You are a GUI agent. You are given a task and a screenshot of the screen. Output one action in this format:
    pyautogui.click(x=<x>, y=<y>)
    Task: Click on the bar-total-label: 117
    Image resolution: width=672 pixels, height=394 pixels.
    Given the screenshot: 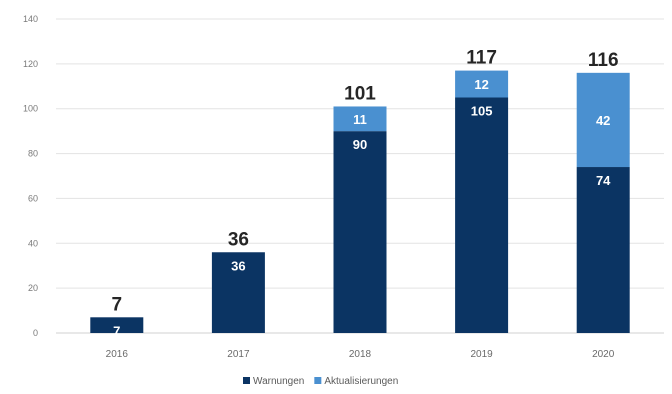 What is the action you would take?
    pyautogui.click(x=481, y=58)
    